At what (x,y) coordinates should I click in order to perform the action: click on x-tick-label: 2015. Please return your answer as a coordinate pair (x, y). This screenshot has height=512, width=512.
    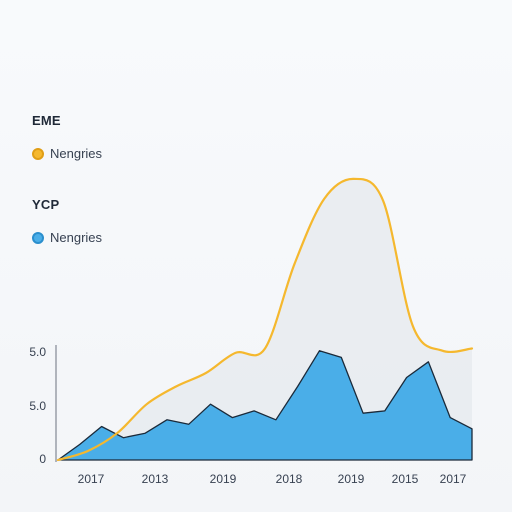
    Looking at the image, I should click on (405, 479).